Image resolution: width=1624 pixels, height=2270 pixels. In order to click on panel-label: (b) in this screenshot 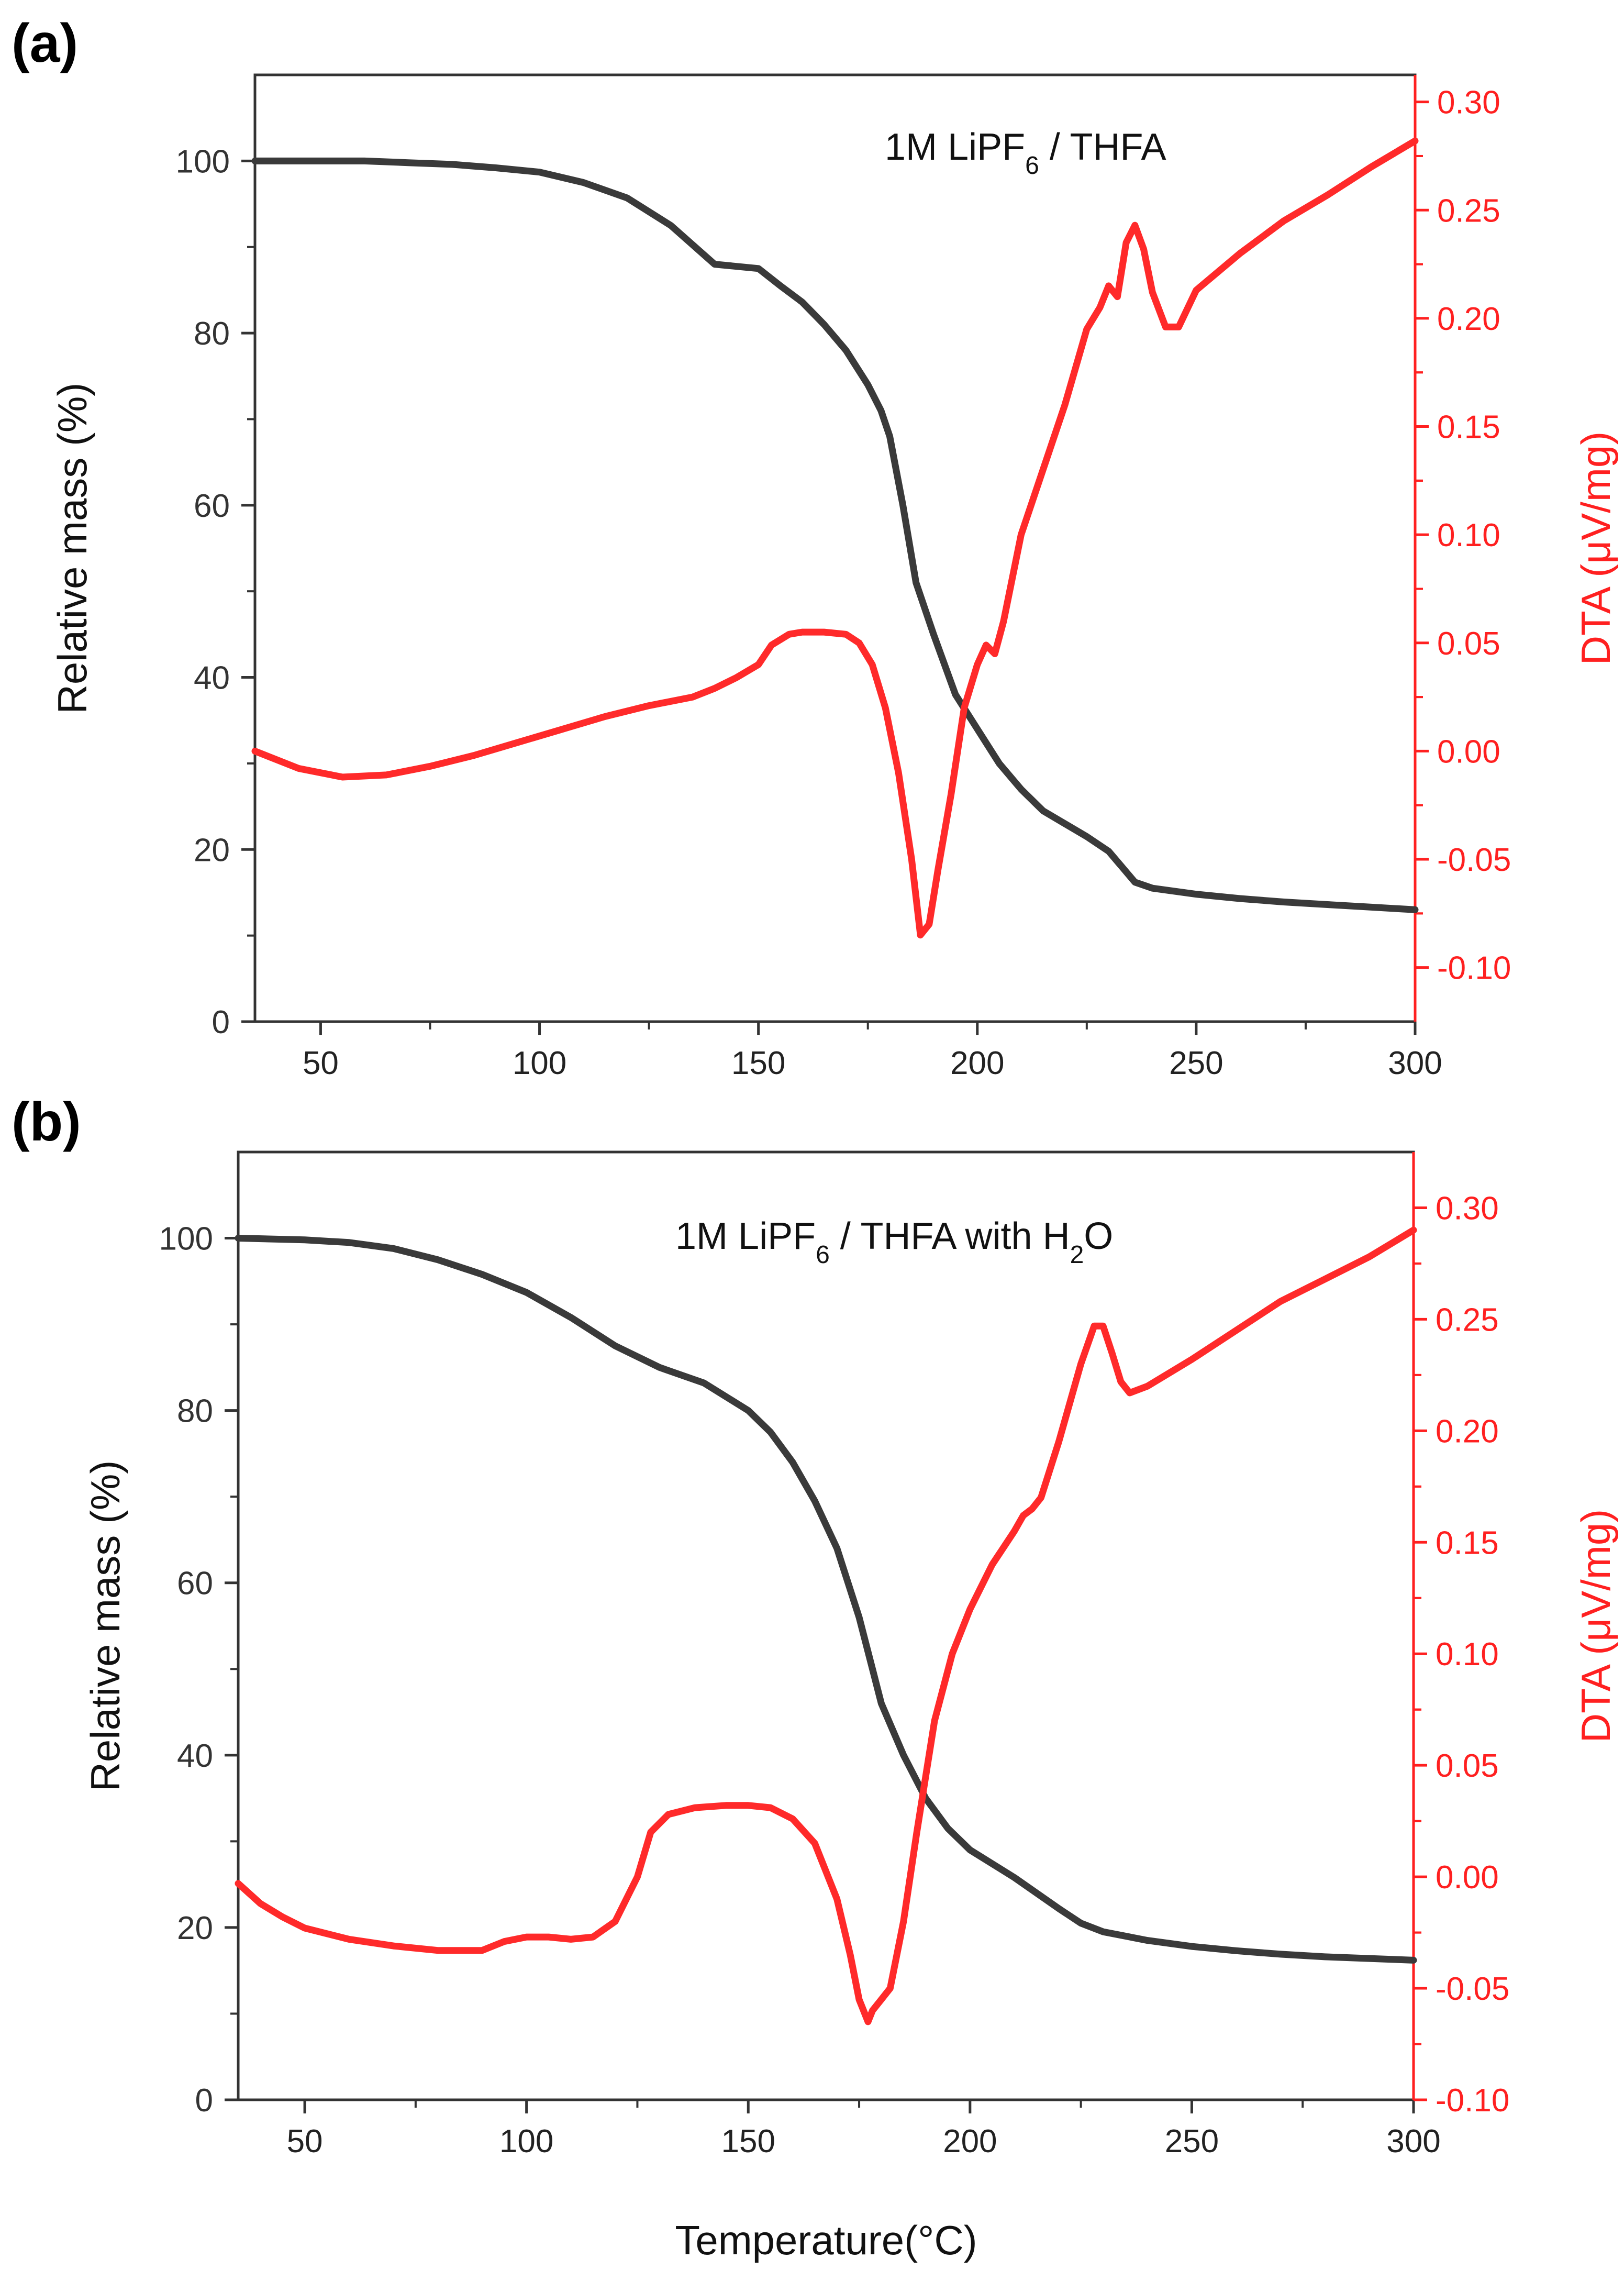, I will do `click(46, 1122)`.